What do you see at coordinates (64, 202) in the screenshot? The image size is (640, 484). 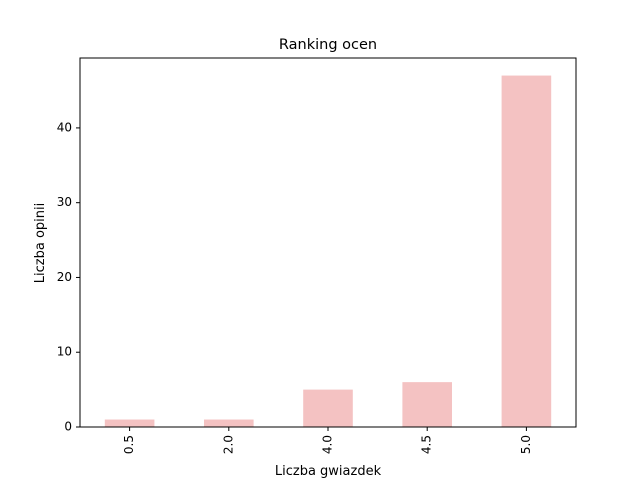 I see `y-tick-label: 30` at bounding box center [64, 202].